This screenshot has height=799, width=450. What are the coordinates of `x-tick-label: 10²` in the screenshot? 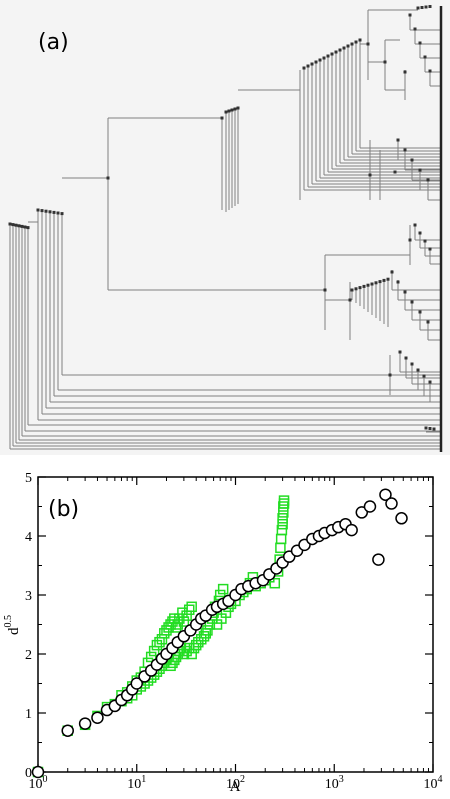 It's located at (235, 783).